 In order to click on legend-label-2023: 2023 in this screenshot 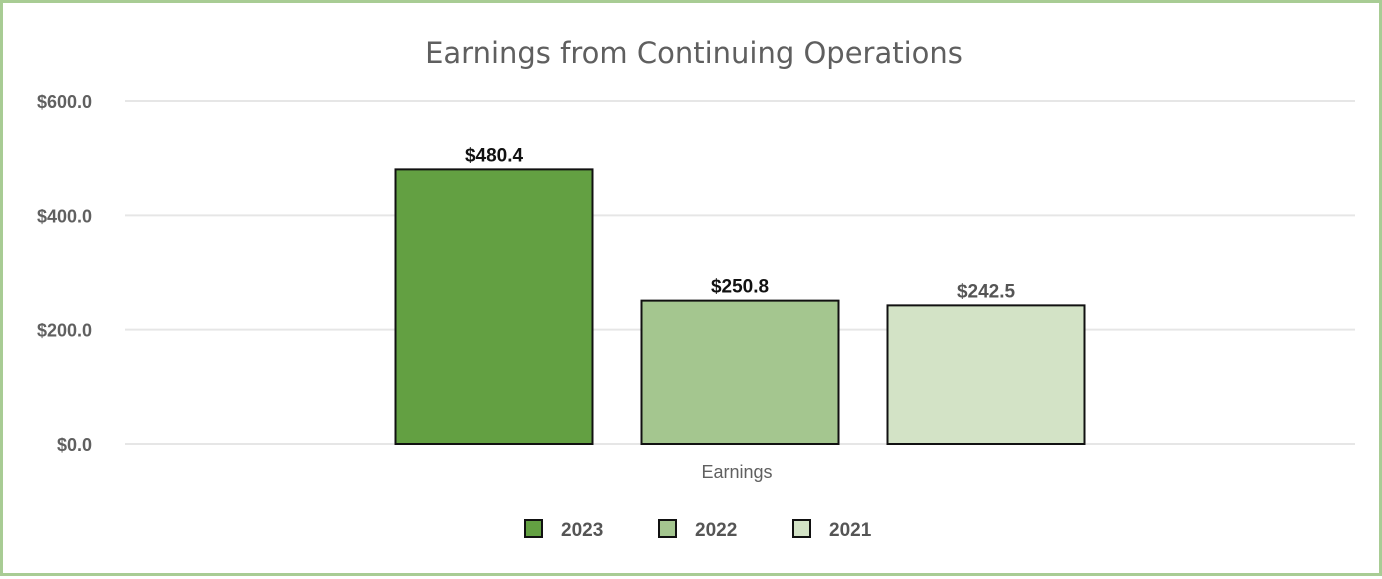, I will do `click(582, 530)`.